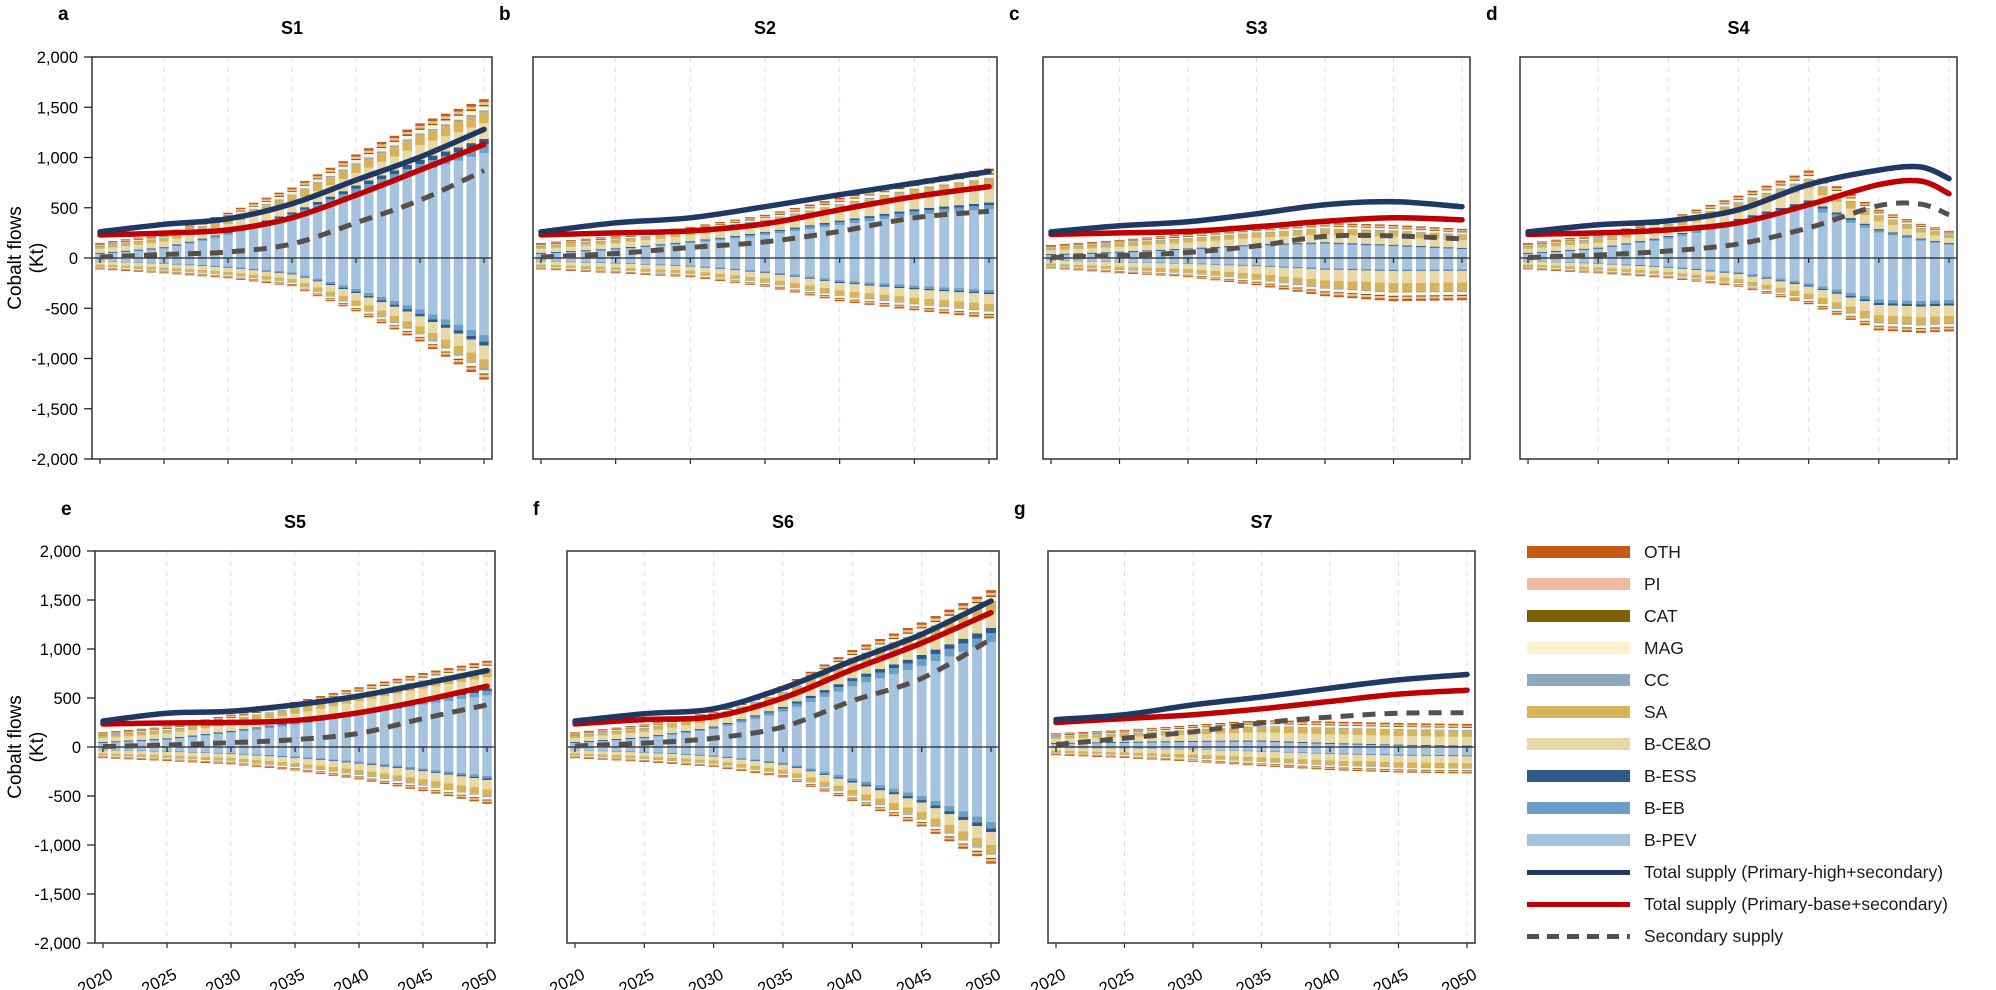 The image size is (1996, 990). What do you see at coordinates (164, 248) in the screenshot?
I see `bar-segment-B-ESS-pos` at bounding box center [164, 248].